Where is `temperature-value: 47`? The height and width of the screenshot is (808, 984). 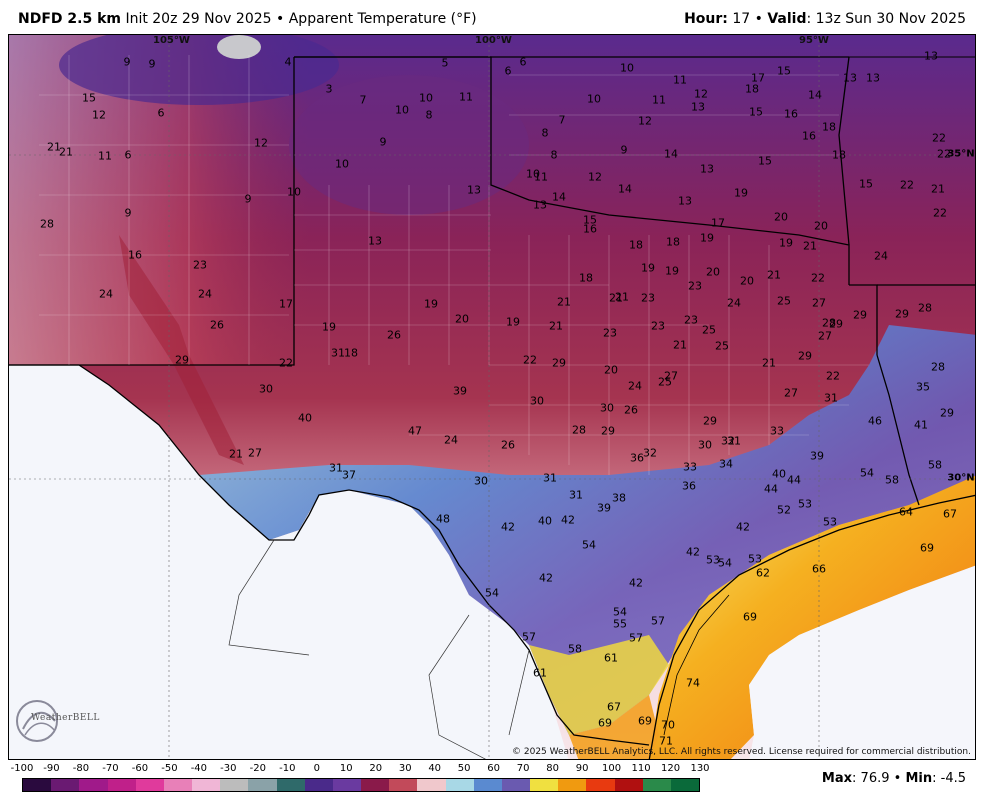 temperature-value: 47 is located at coordinates (415, 431).